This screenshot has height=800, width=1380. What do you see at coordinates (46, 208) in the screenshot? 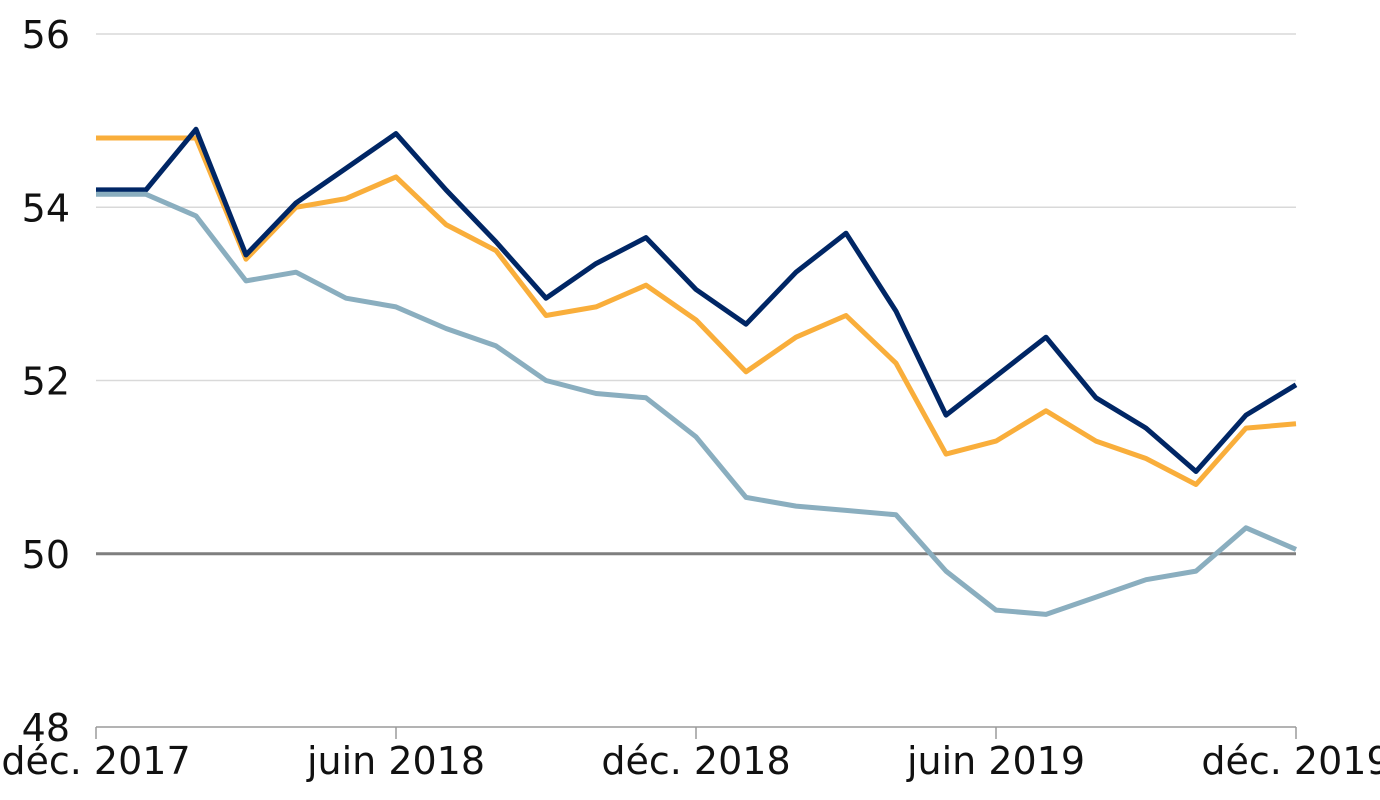
I see `y-tick-label: 54` at bounding box center [46, 208].